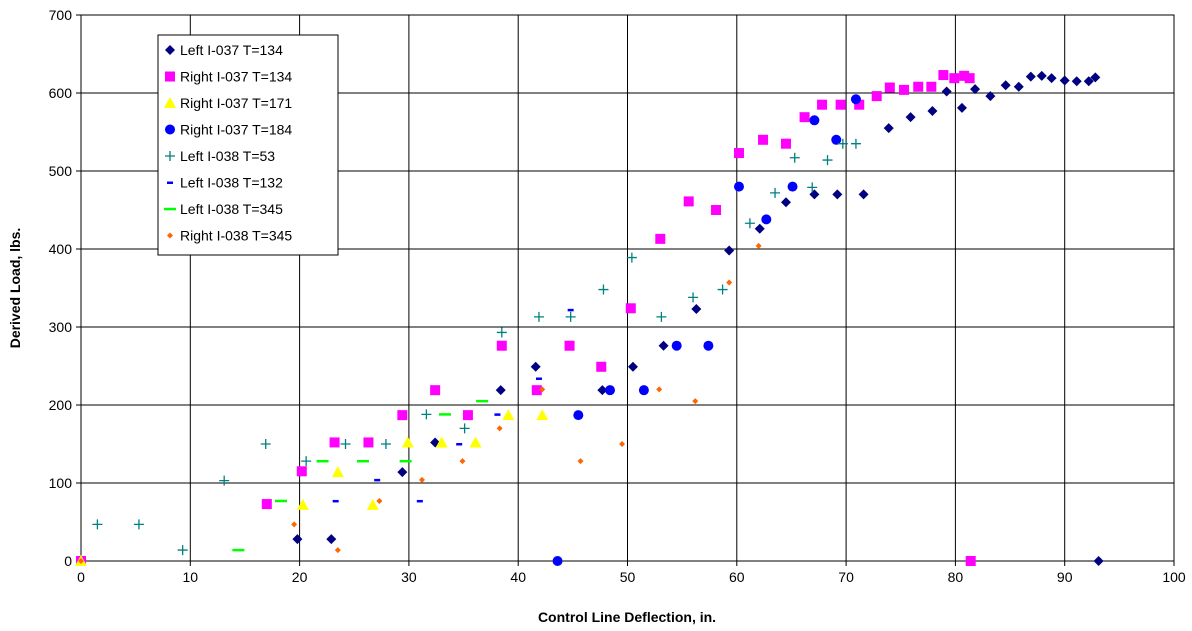 Image resolution: width=1192 pixels, height=631 pixels. What do you see at coordinates (223, 209) in the screenshot?
I see `legend-entry: Left I-038 T=345` at bounding box center [223, 209].